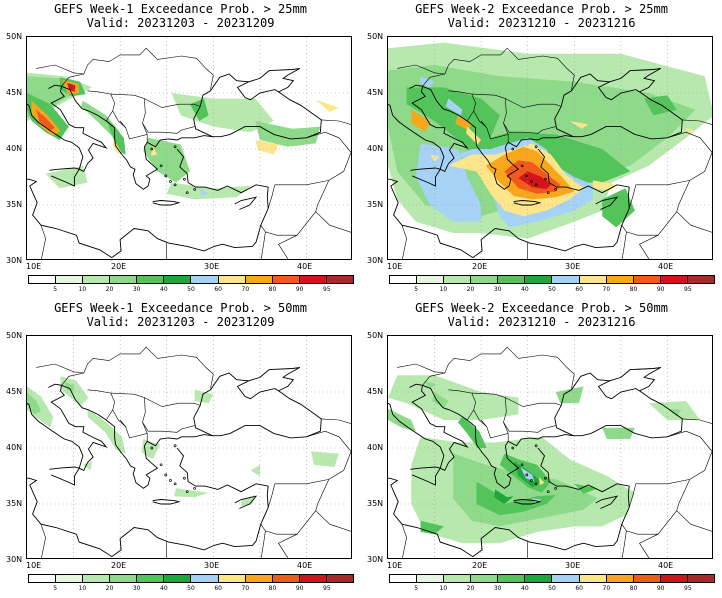  Describe the element at coordinates (14, 260) in the screenshot. I see `latitude-label: 30N` at that location.